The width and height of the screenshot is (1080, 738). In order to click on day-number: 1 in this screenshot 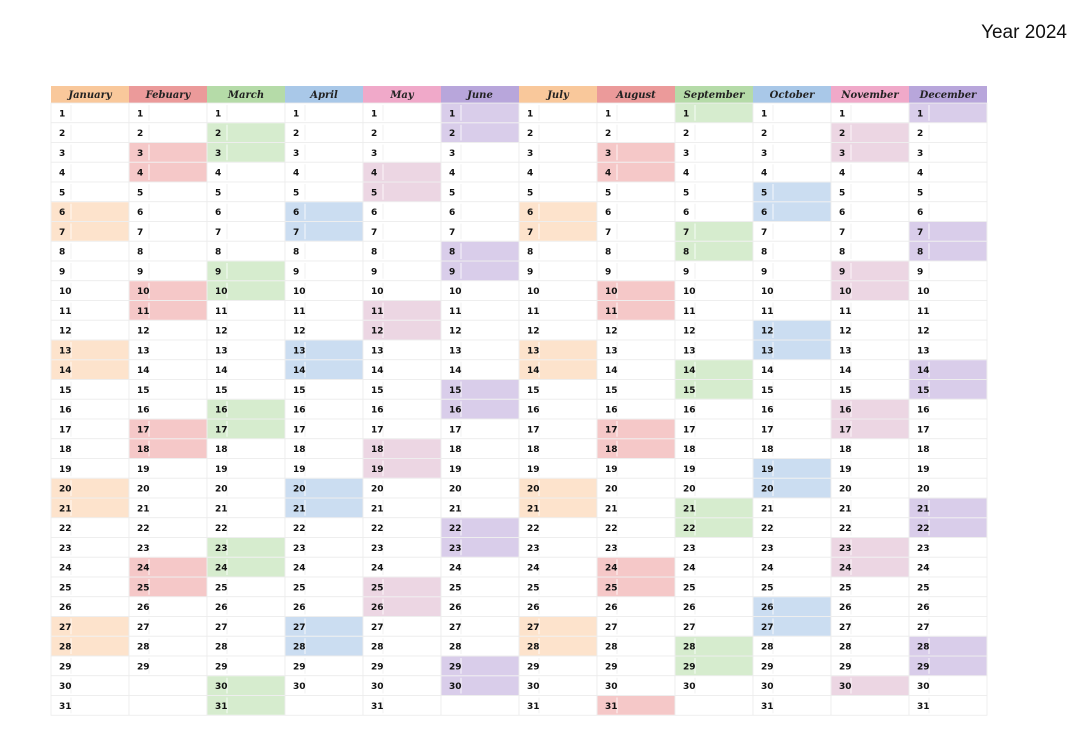, I will do `click(764, 114)`.